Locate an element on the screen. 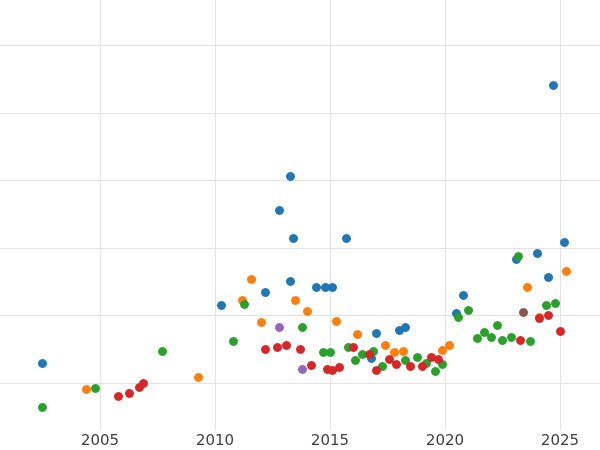  x-tick-label-2005: 2005 is located at coordinates (100, 440).